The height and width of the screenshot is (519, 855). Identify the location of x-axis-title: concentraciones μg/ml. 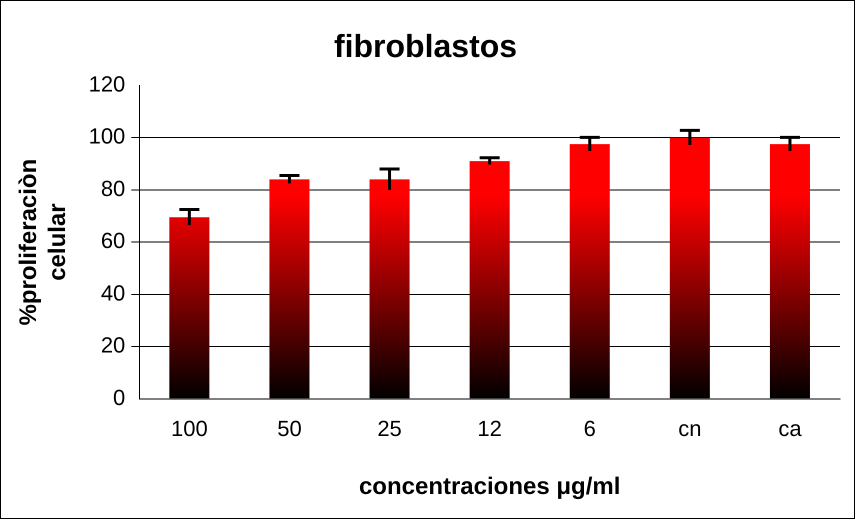
(489, 486).